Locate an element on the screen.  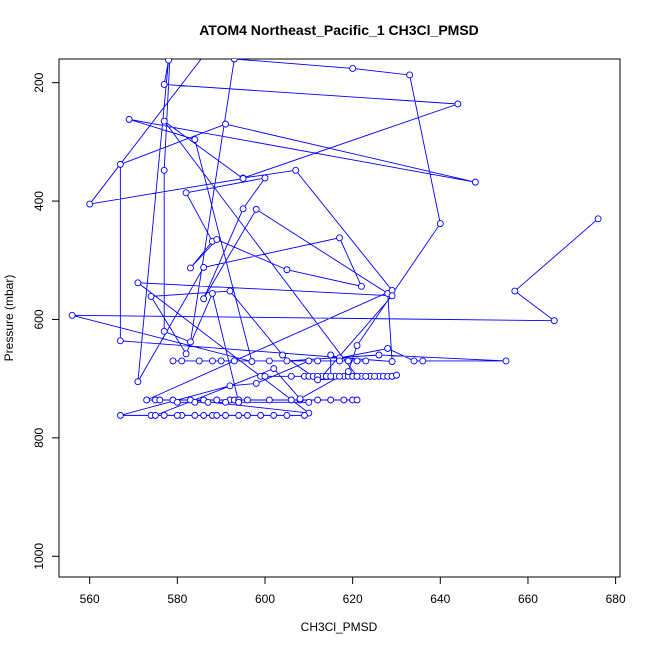
x-tick-label: 580 is located at coordinates (177, 599).